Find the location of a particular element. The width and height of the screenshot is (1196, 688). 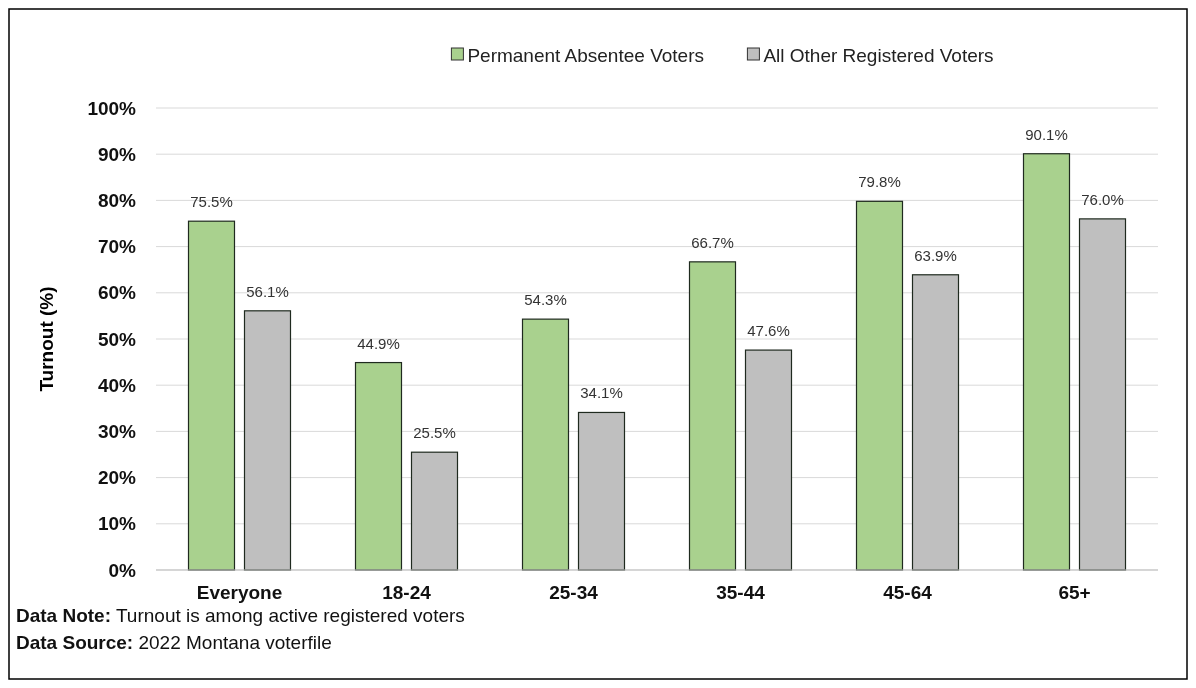

y-tick-label: 80% is located at coordinates (117, 201).